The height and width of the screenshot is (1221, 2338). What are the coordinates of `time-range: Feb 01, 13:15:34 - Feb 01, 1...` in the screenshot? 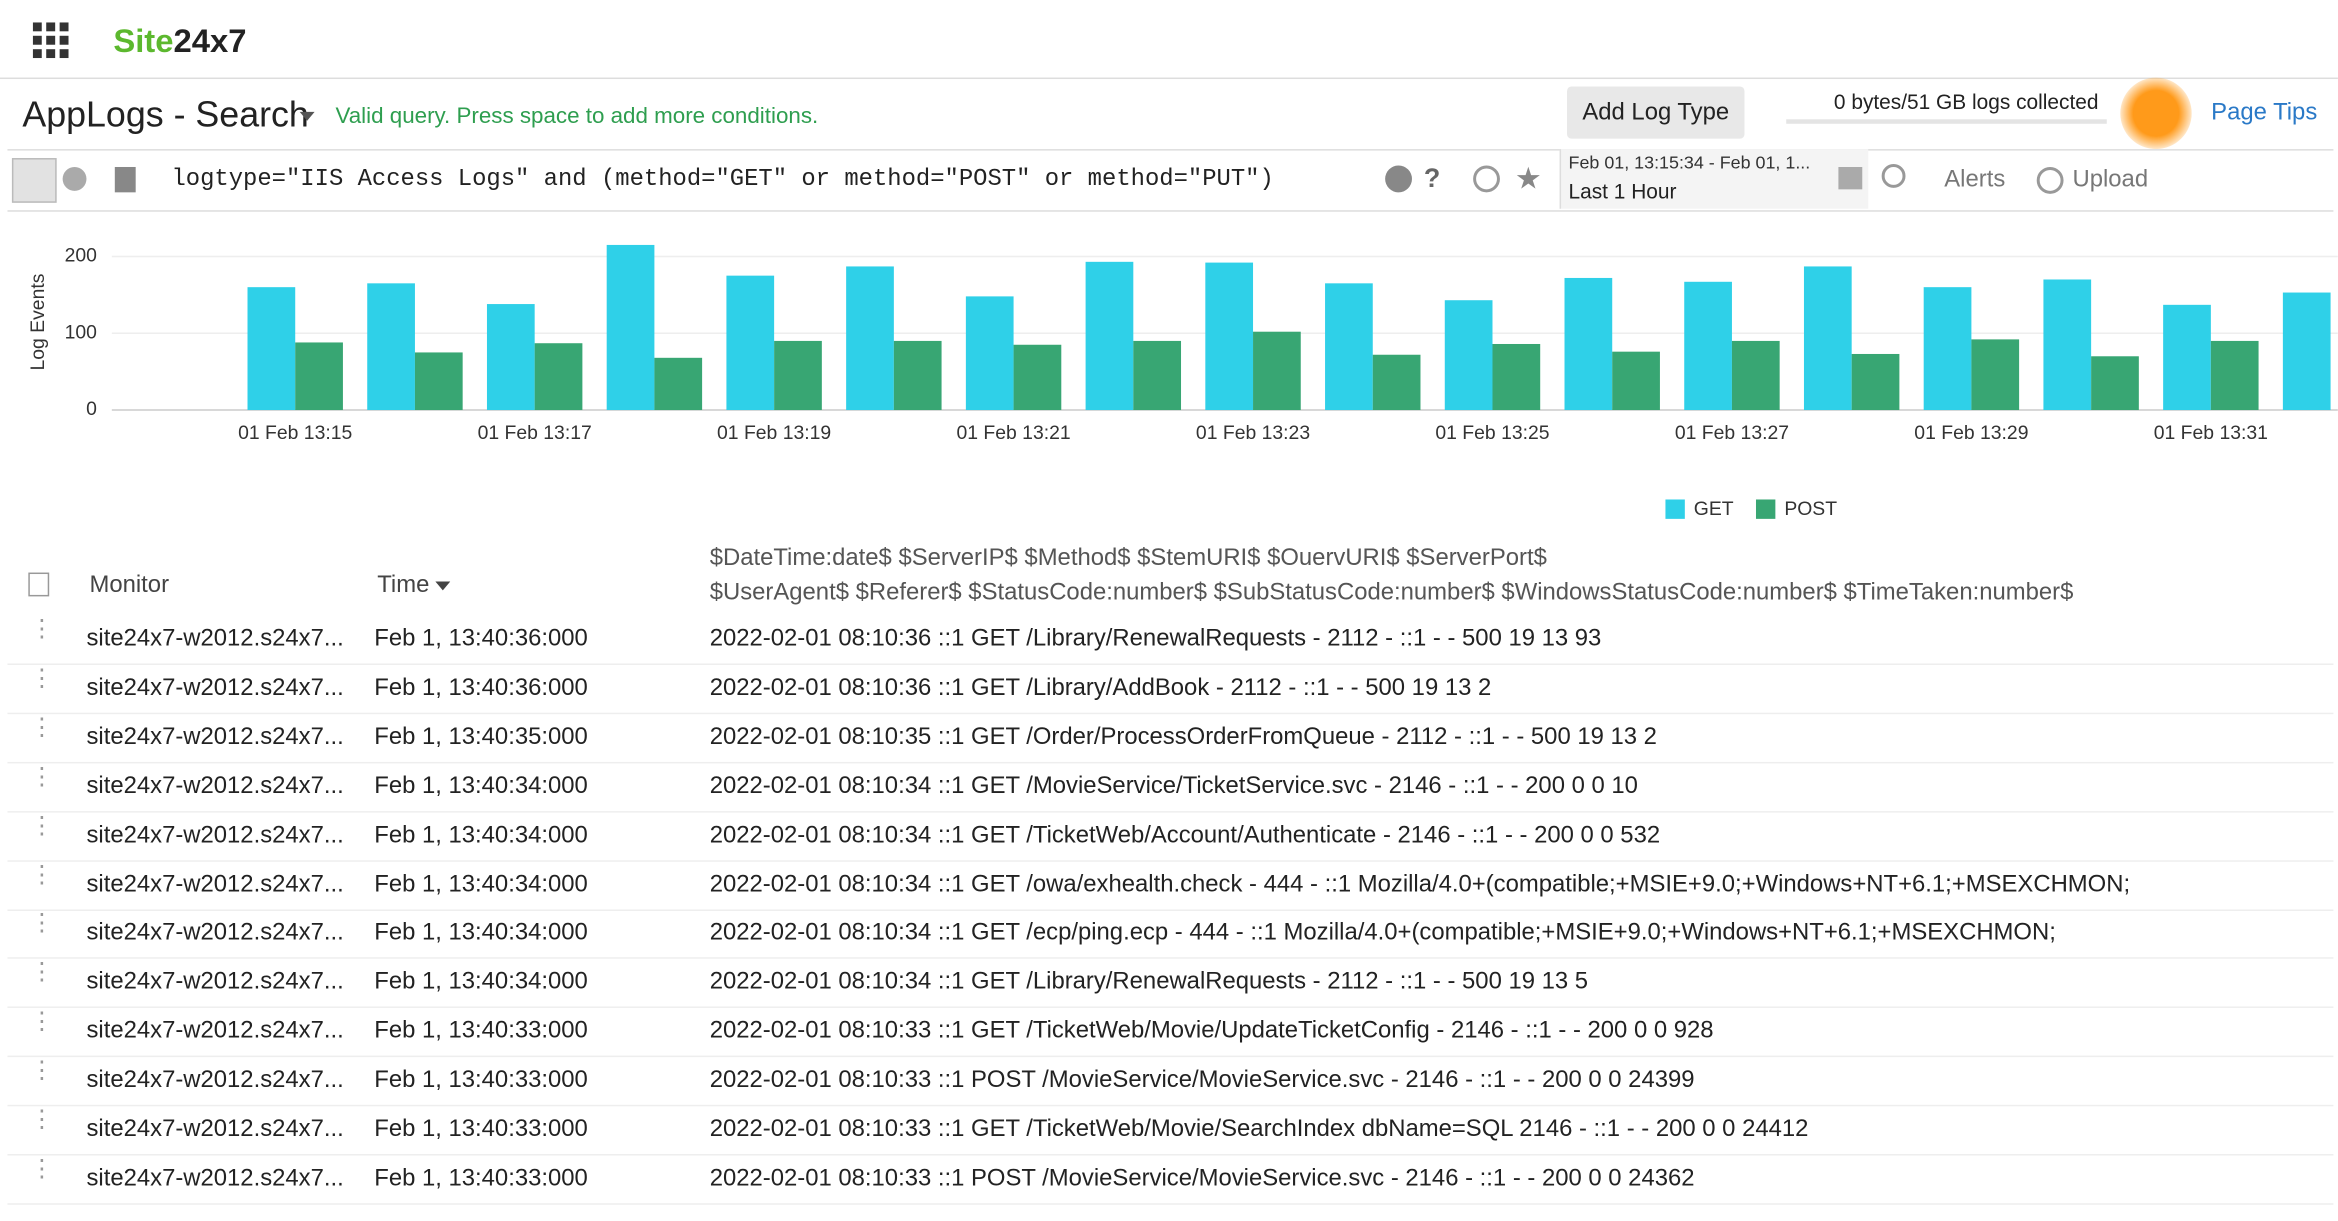 It's located at (1689, 162).